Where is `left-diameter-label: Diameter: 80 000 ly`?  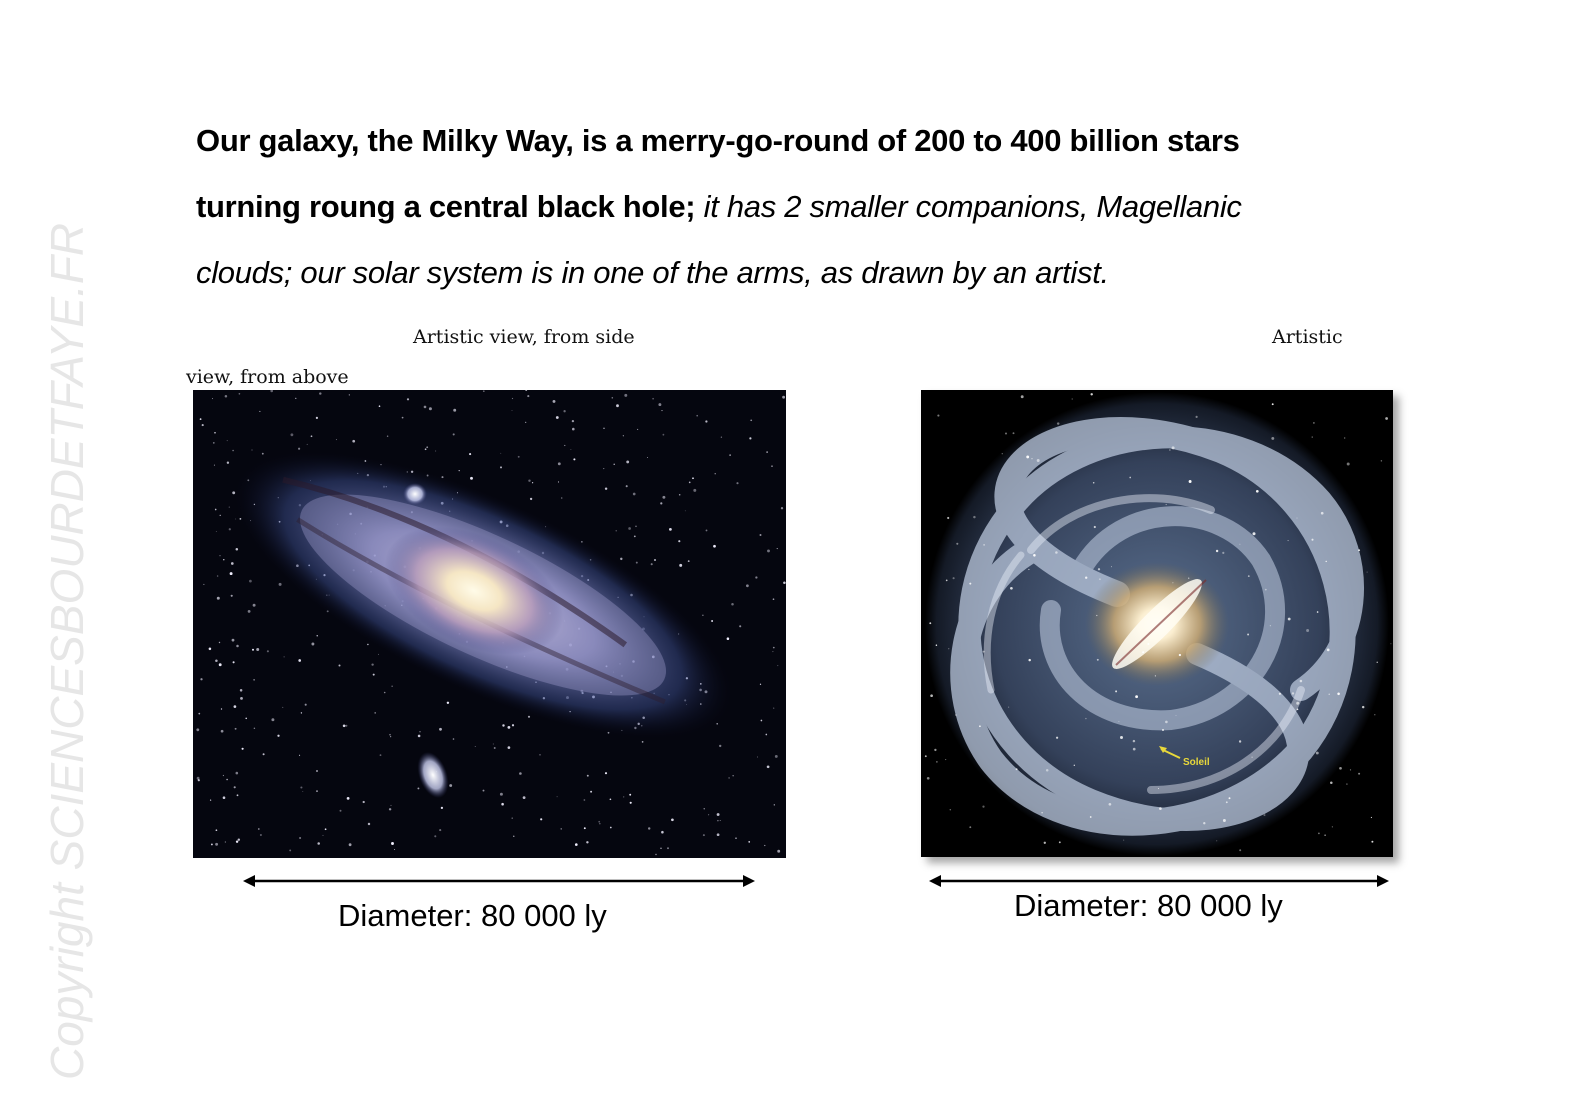 left-diameter-label: Diameter: 80 000 ly is located at coordinates (472, 915).